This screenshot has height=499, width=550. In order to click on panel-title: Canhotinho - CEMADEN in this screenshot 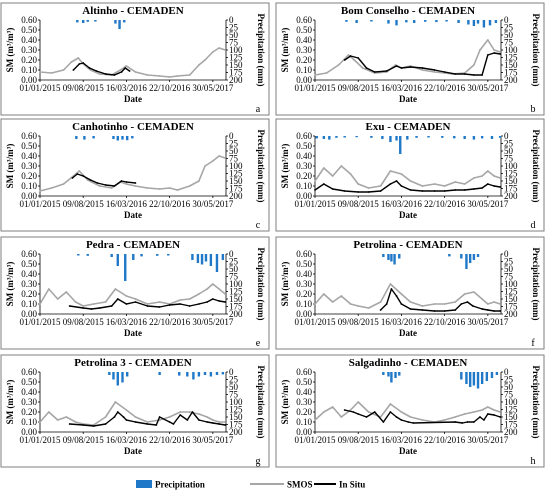, I will do `click(133, 127)`.